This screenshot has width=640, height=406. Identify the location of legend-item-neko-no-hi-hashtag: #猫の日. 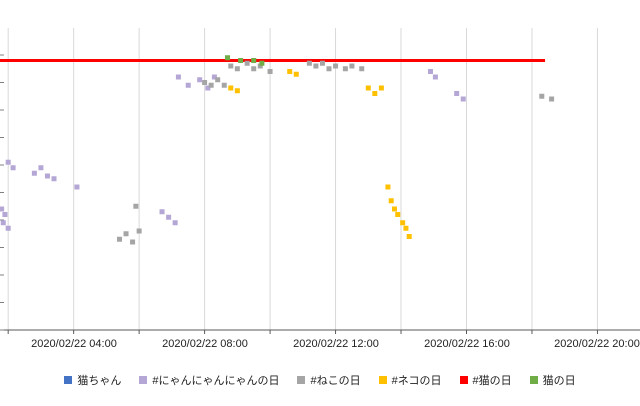
(485, 380).